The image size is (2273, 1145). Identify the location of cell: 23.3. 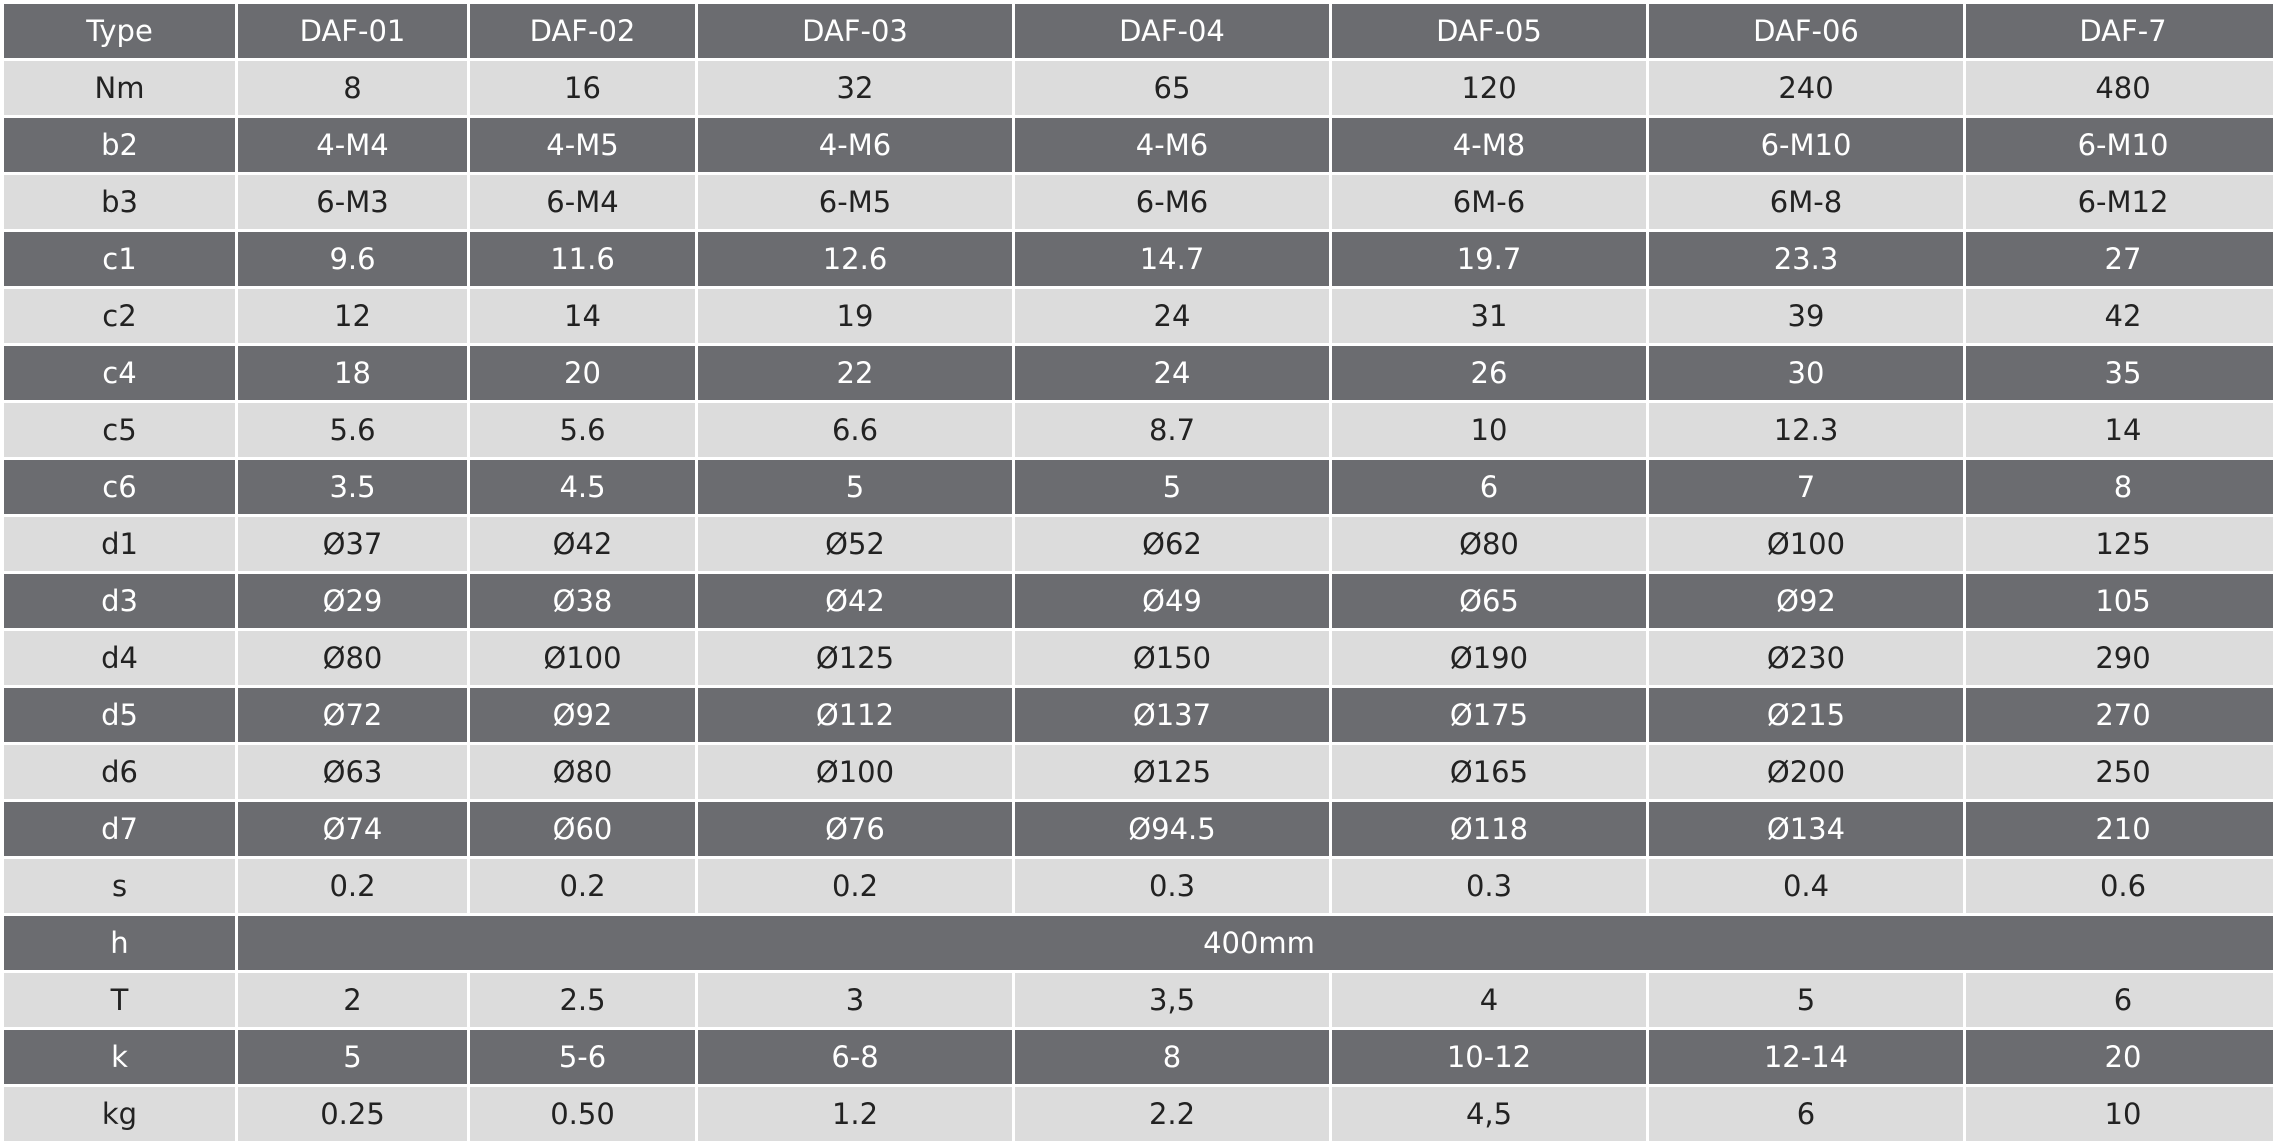
(1806, 259).